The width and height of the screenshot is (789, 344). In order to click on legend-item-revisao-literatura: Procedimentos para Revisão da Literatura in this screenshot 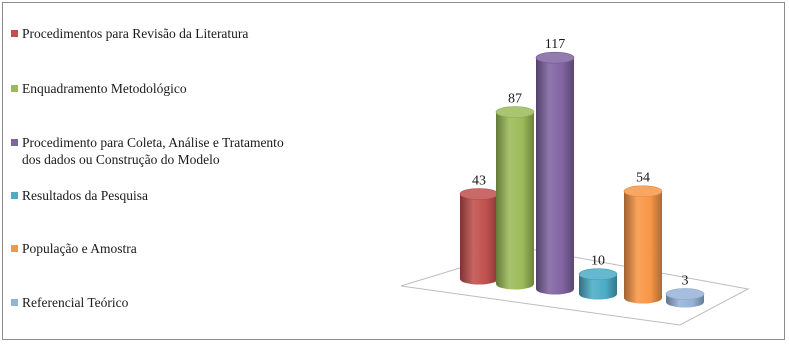, I will do `click(181, 33)`.